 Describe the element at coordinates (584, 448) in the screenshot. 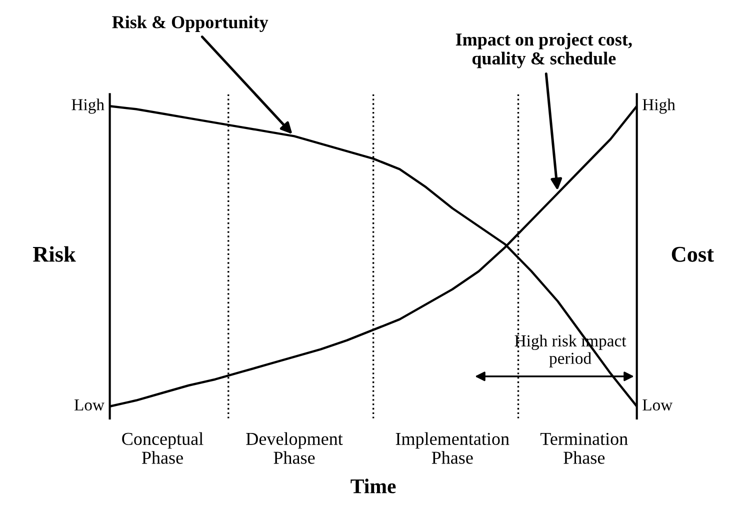

I see `x-tick-label: Termination Phase` at that location.